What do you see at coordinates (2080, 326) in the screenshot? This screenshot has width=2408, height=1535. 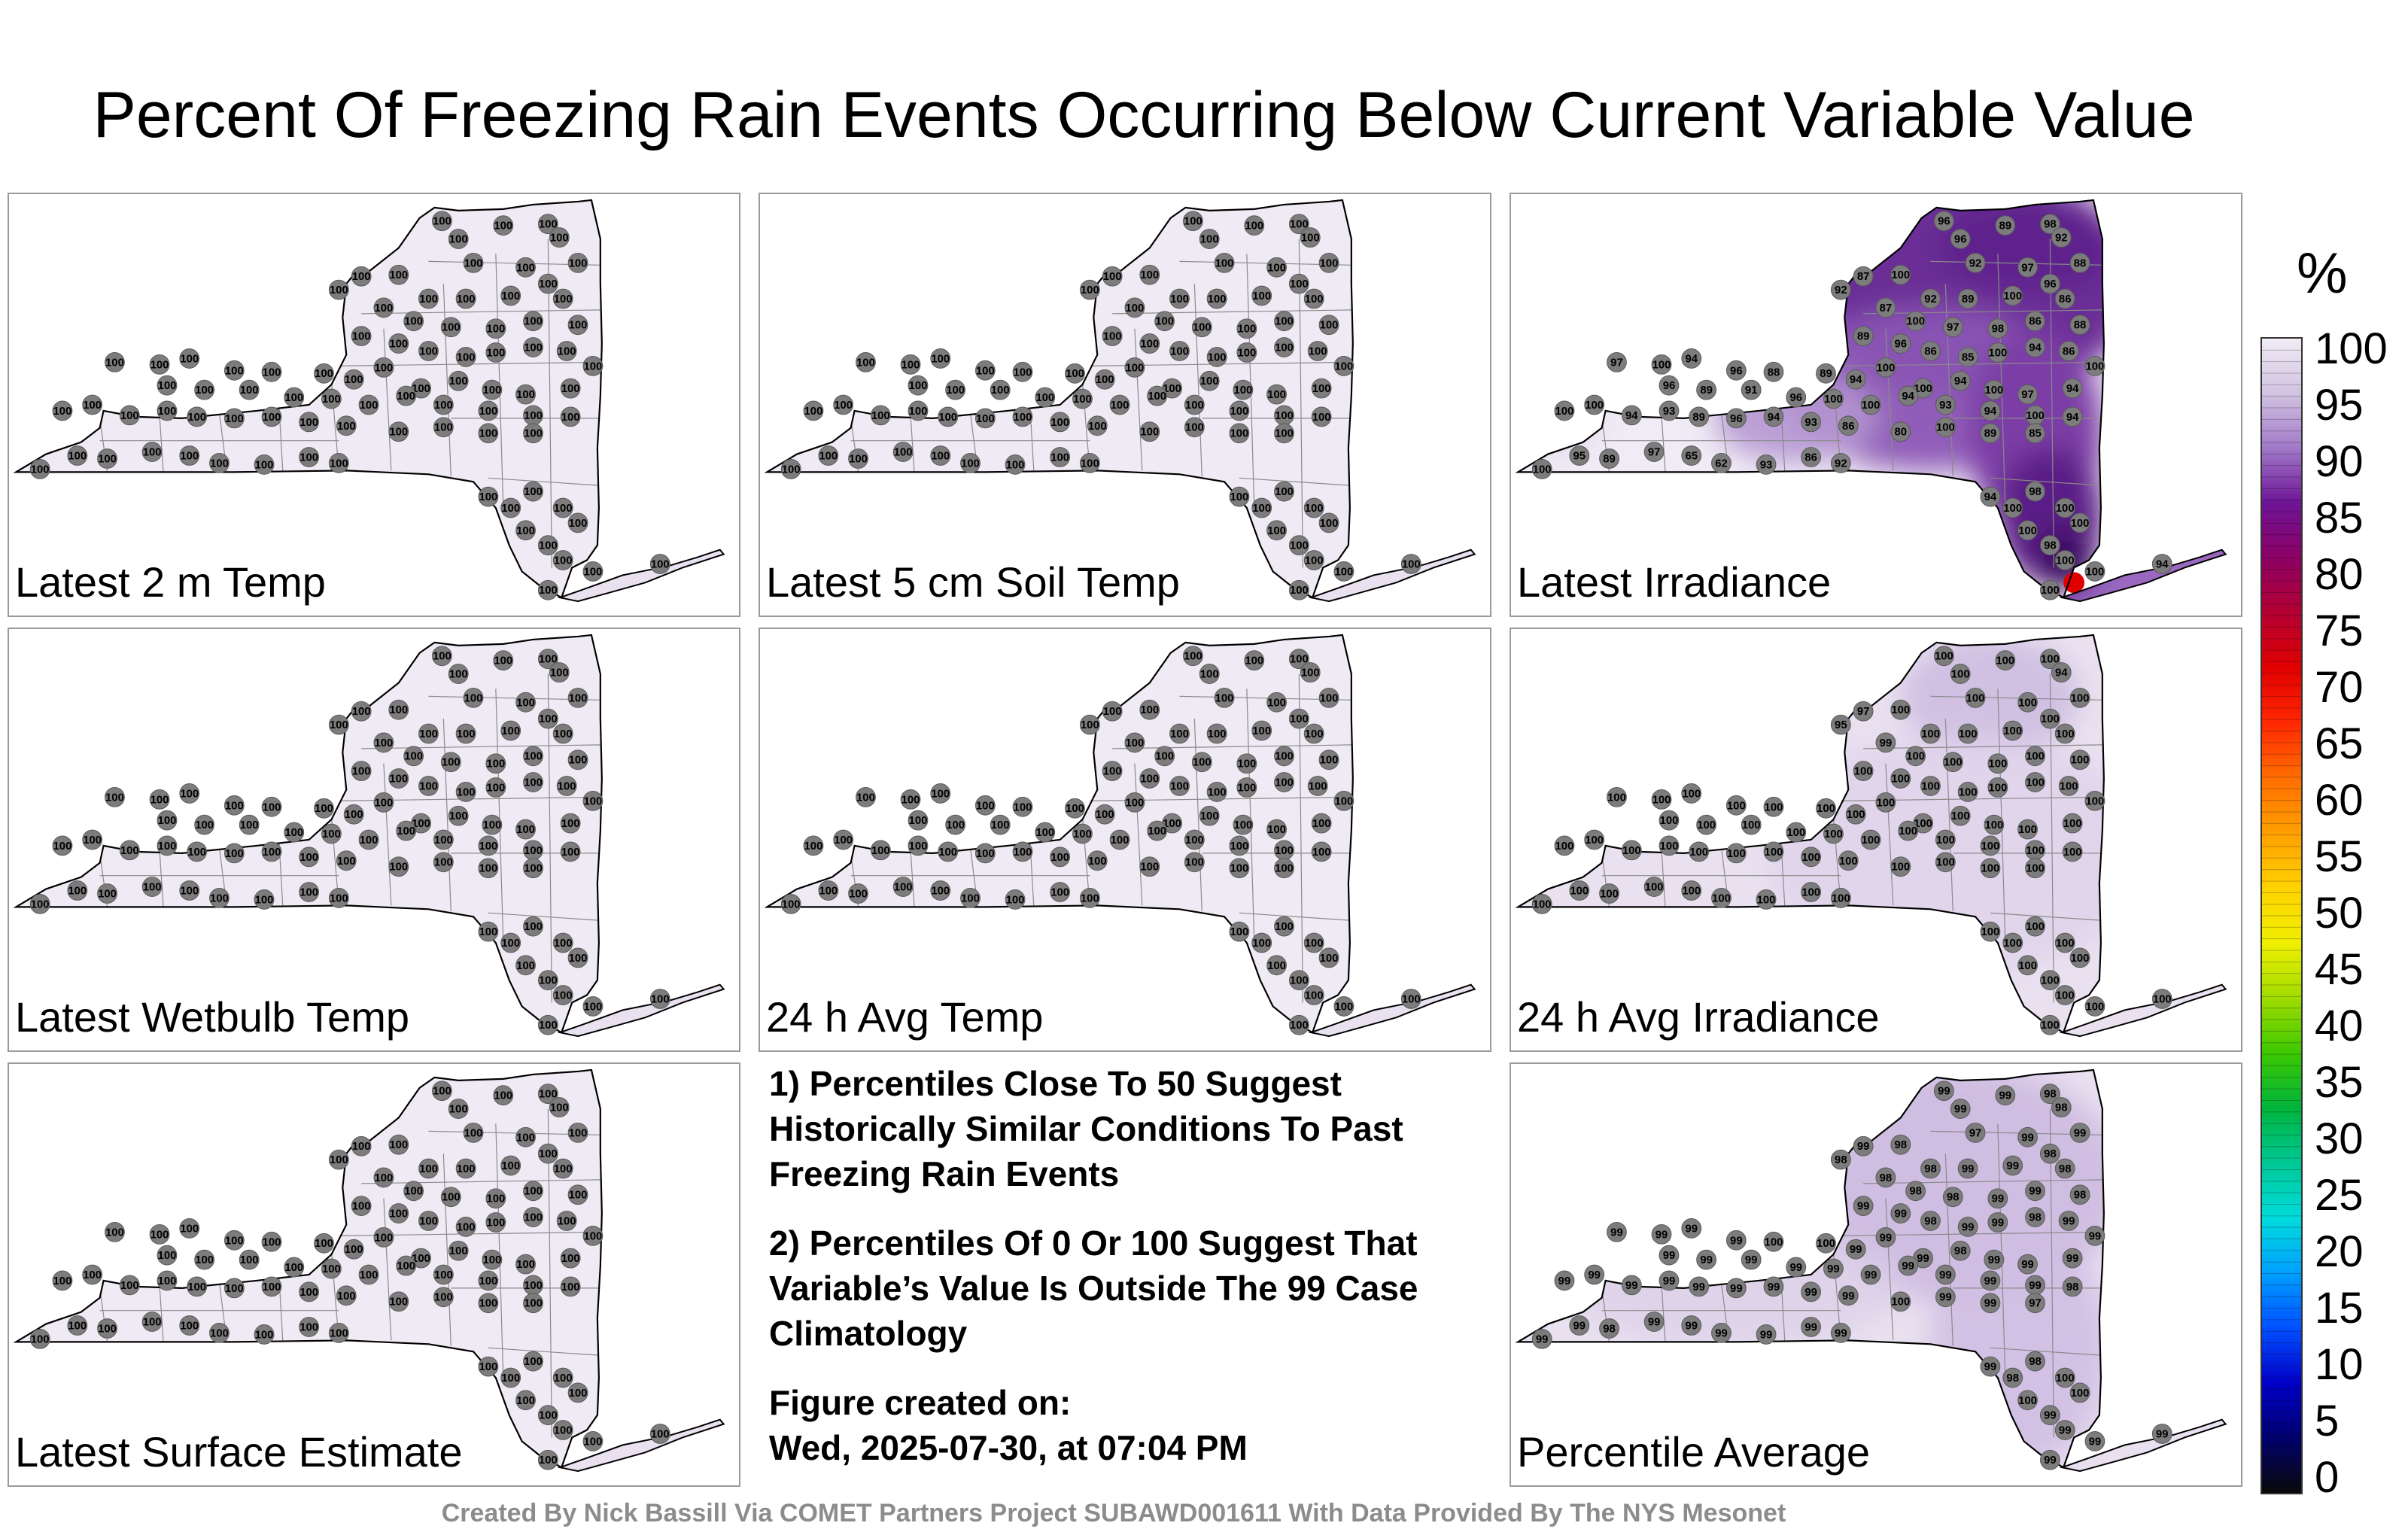 I see `station-value: 88` at bounding box center [2080, 326].